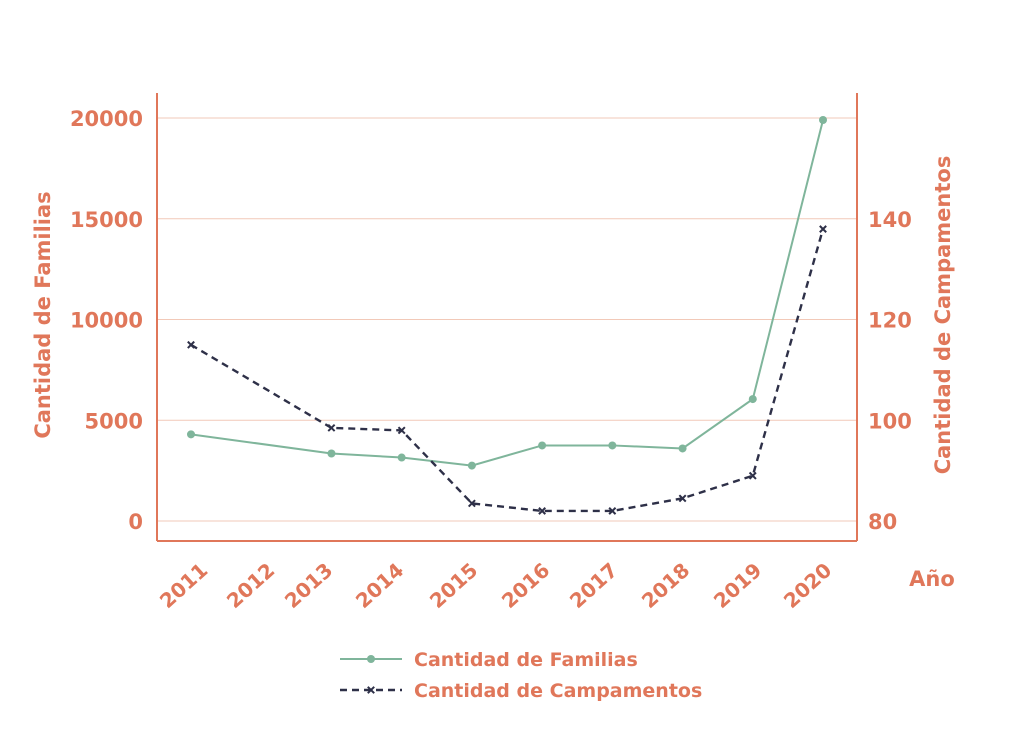 This screenshot has width=1024, height=730. Describe the element at coordinates (558, 691) in the screenshot. I see `legend-label-campamentos: Cantidad de Campamentos` at that location.